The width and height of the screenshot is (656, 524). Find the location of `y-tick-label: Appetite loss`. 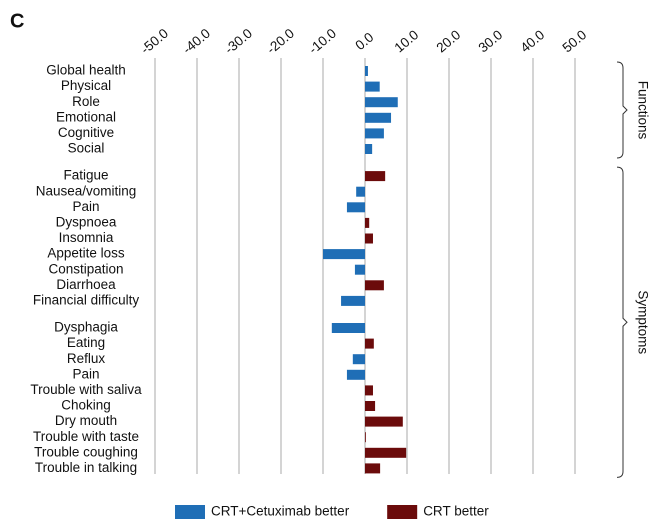

y-tick-label: Appetite loss is located at coordinates (86, 253).